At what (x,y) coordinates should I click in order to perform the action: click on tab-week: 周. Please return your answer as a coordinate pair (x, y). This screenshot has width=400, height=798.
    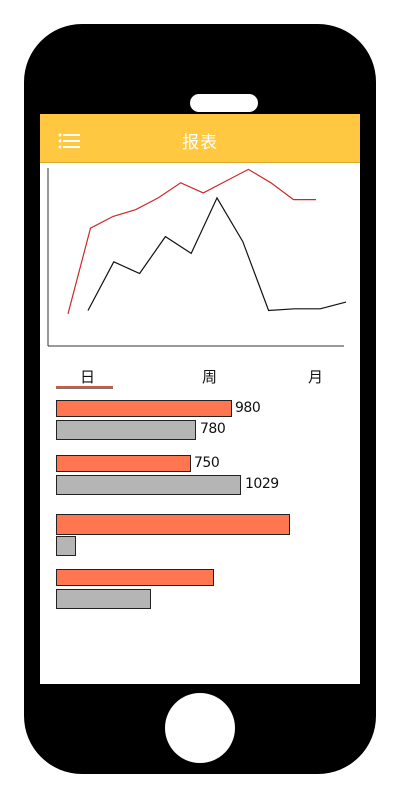
    Looking at the image, I should click on (210, 377).